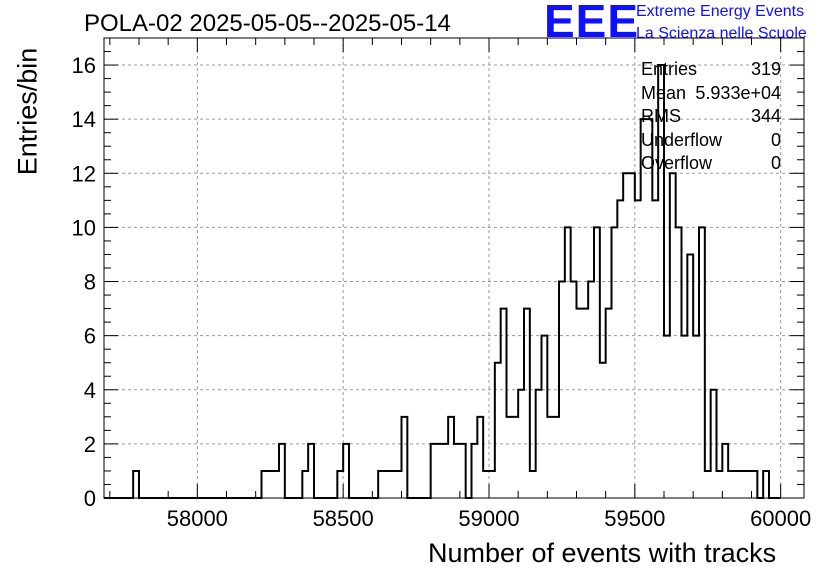 This screenshot has width=836, height=572. Describe the element at coordinates (780, 518) in the screenshot. I see `x-tick-label: 60000` at that location.